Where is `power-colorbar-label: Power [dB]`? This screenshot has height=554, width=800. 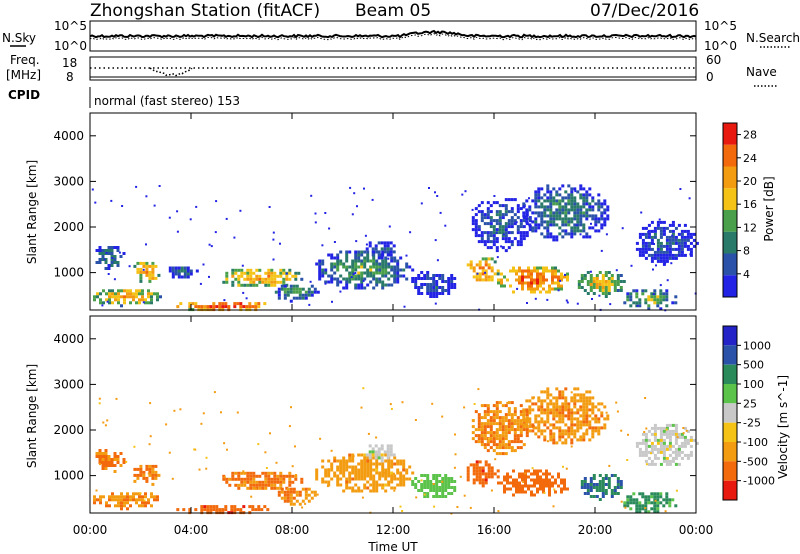
power-colorbar-label: Power [dB] is located at coordinates (769, 208).